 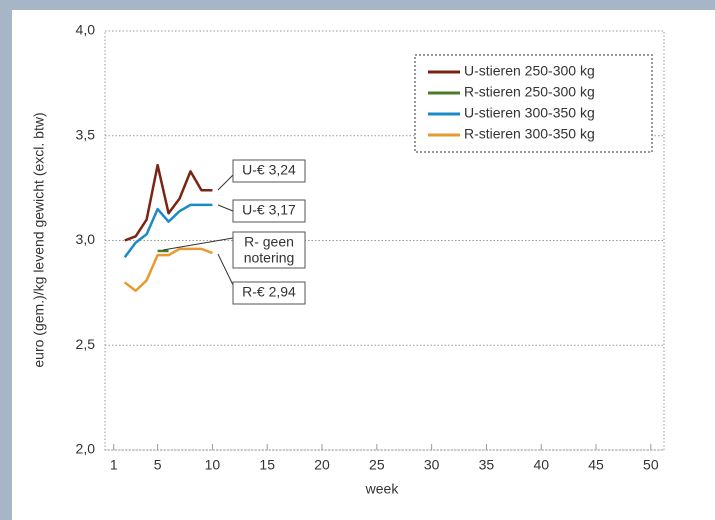 I want to click on legend-label: R-stieren 300-350 kg, so click(x=529, y=134).